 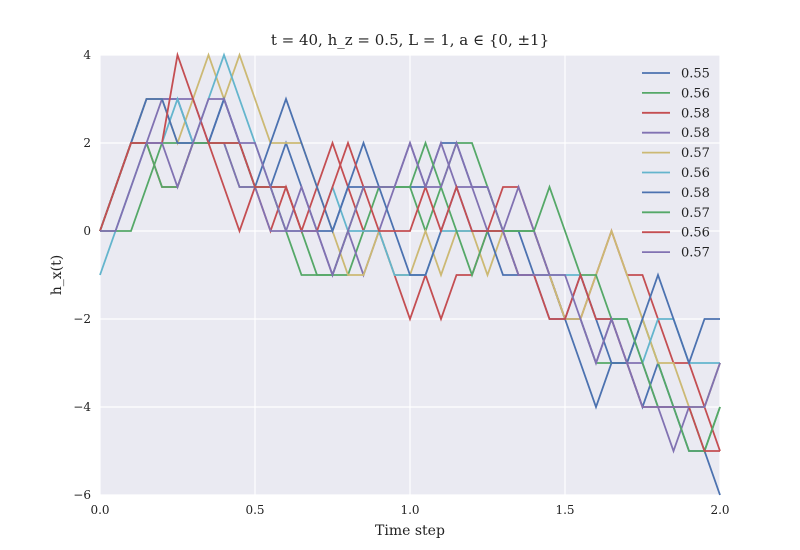 I want to click on x-tick-labels: 0.0 0.5 1.0 1.5 2.0, so click(x=409, y=510).